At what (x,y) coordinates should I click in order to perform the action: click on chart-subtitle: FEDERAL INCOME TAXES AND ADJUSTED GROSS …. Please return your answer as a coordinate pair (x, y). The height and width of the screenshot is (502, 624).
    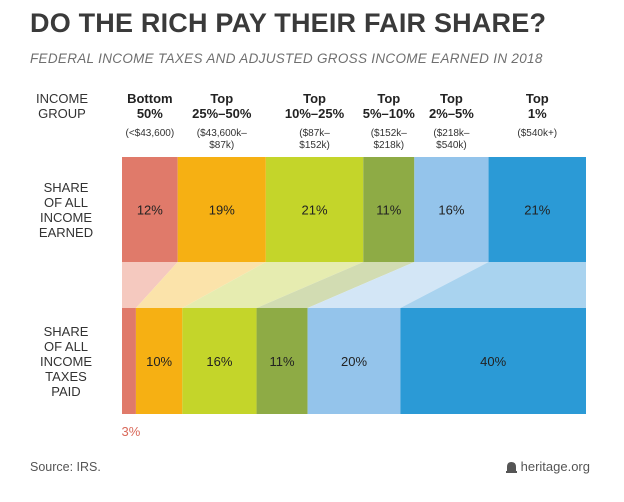
    Looking at the image, I should click on (286, 58).